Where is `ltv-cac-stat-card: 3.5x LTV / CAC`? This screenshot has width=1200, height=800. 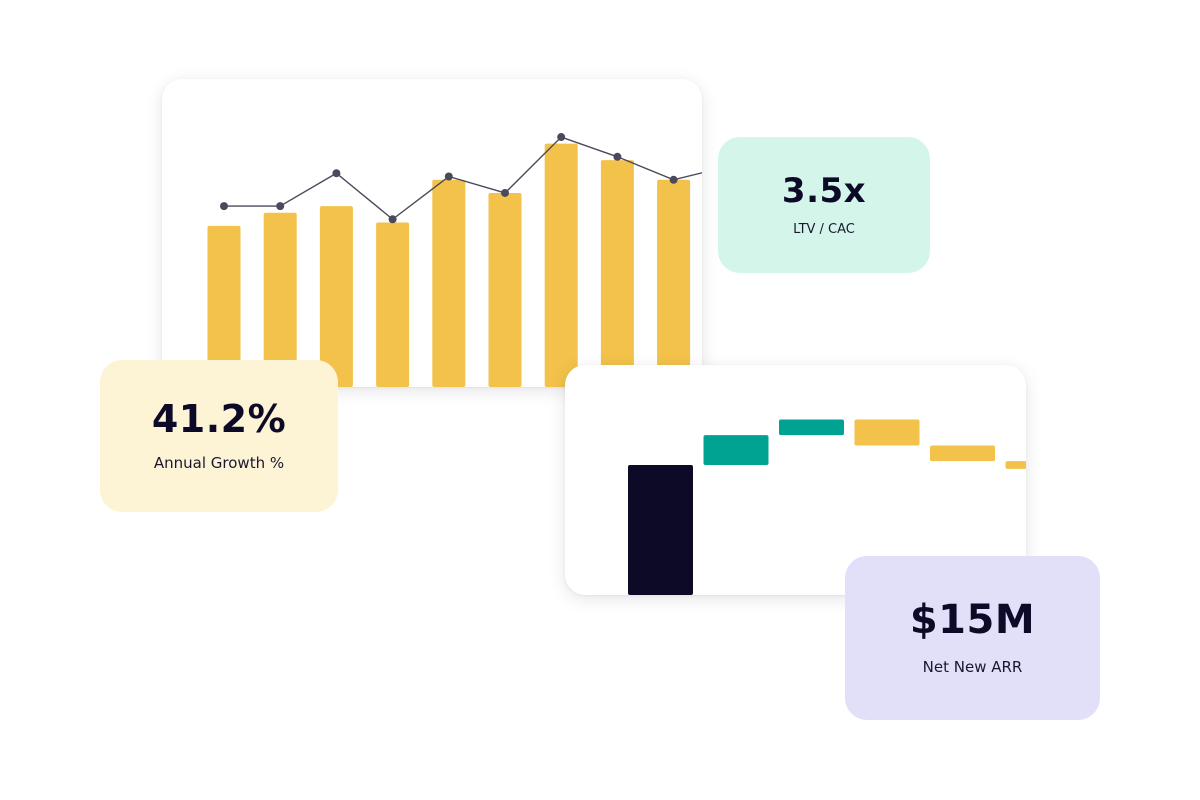 ltv-cac-stat-card: 3.5x LTV / CAC is located at coordinates (824, 205).